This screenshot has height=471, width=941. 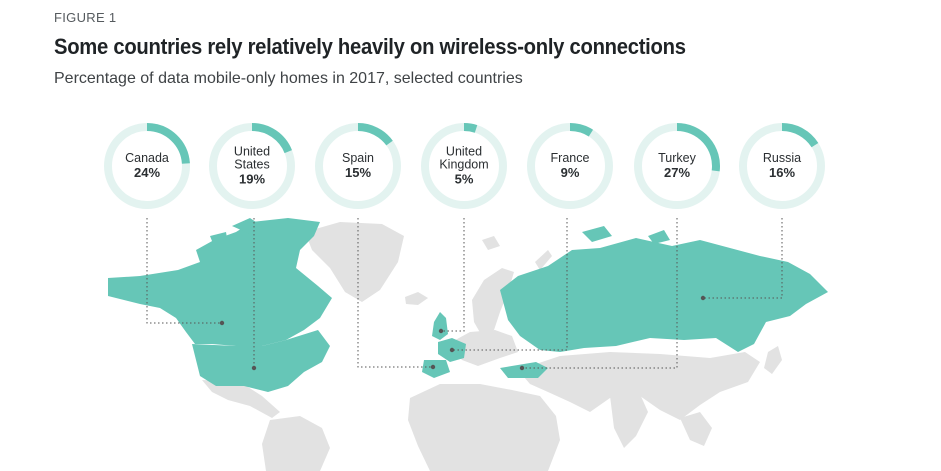 What do you see at coordinates (85, 17) in the screenshot?
I see `figure-label: FIGURE 1` at bounding box center [85, 17].